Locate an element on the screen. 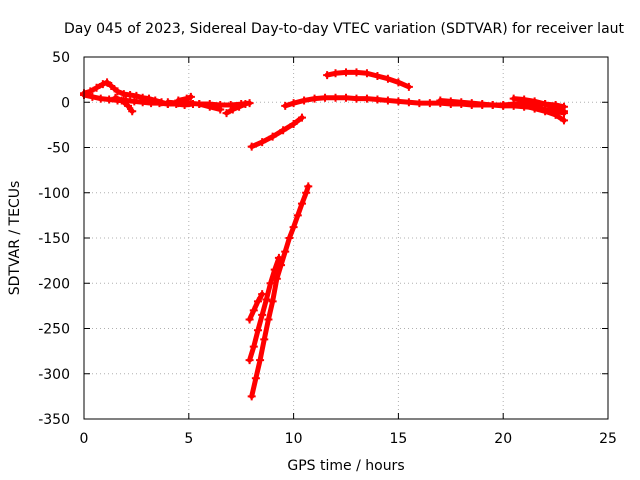 The width and height of the screenshot is (640, 480). y-tick-label: -250 is located at coordinates (54, 330).